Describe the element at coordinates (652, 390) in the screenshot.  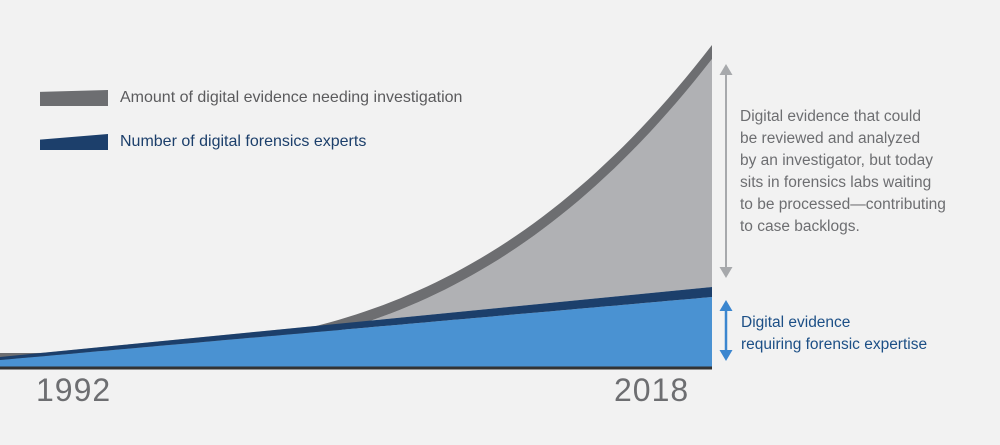
I see `x-tick-label-end: 2018` at that location.